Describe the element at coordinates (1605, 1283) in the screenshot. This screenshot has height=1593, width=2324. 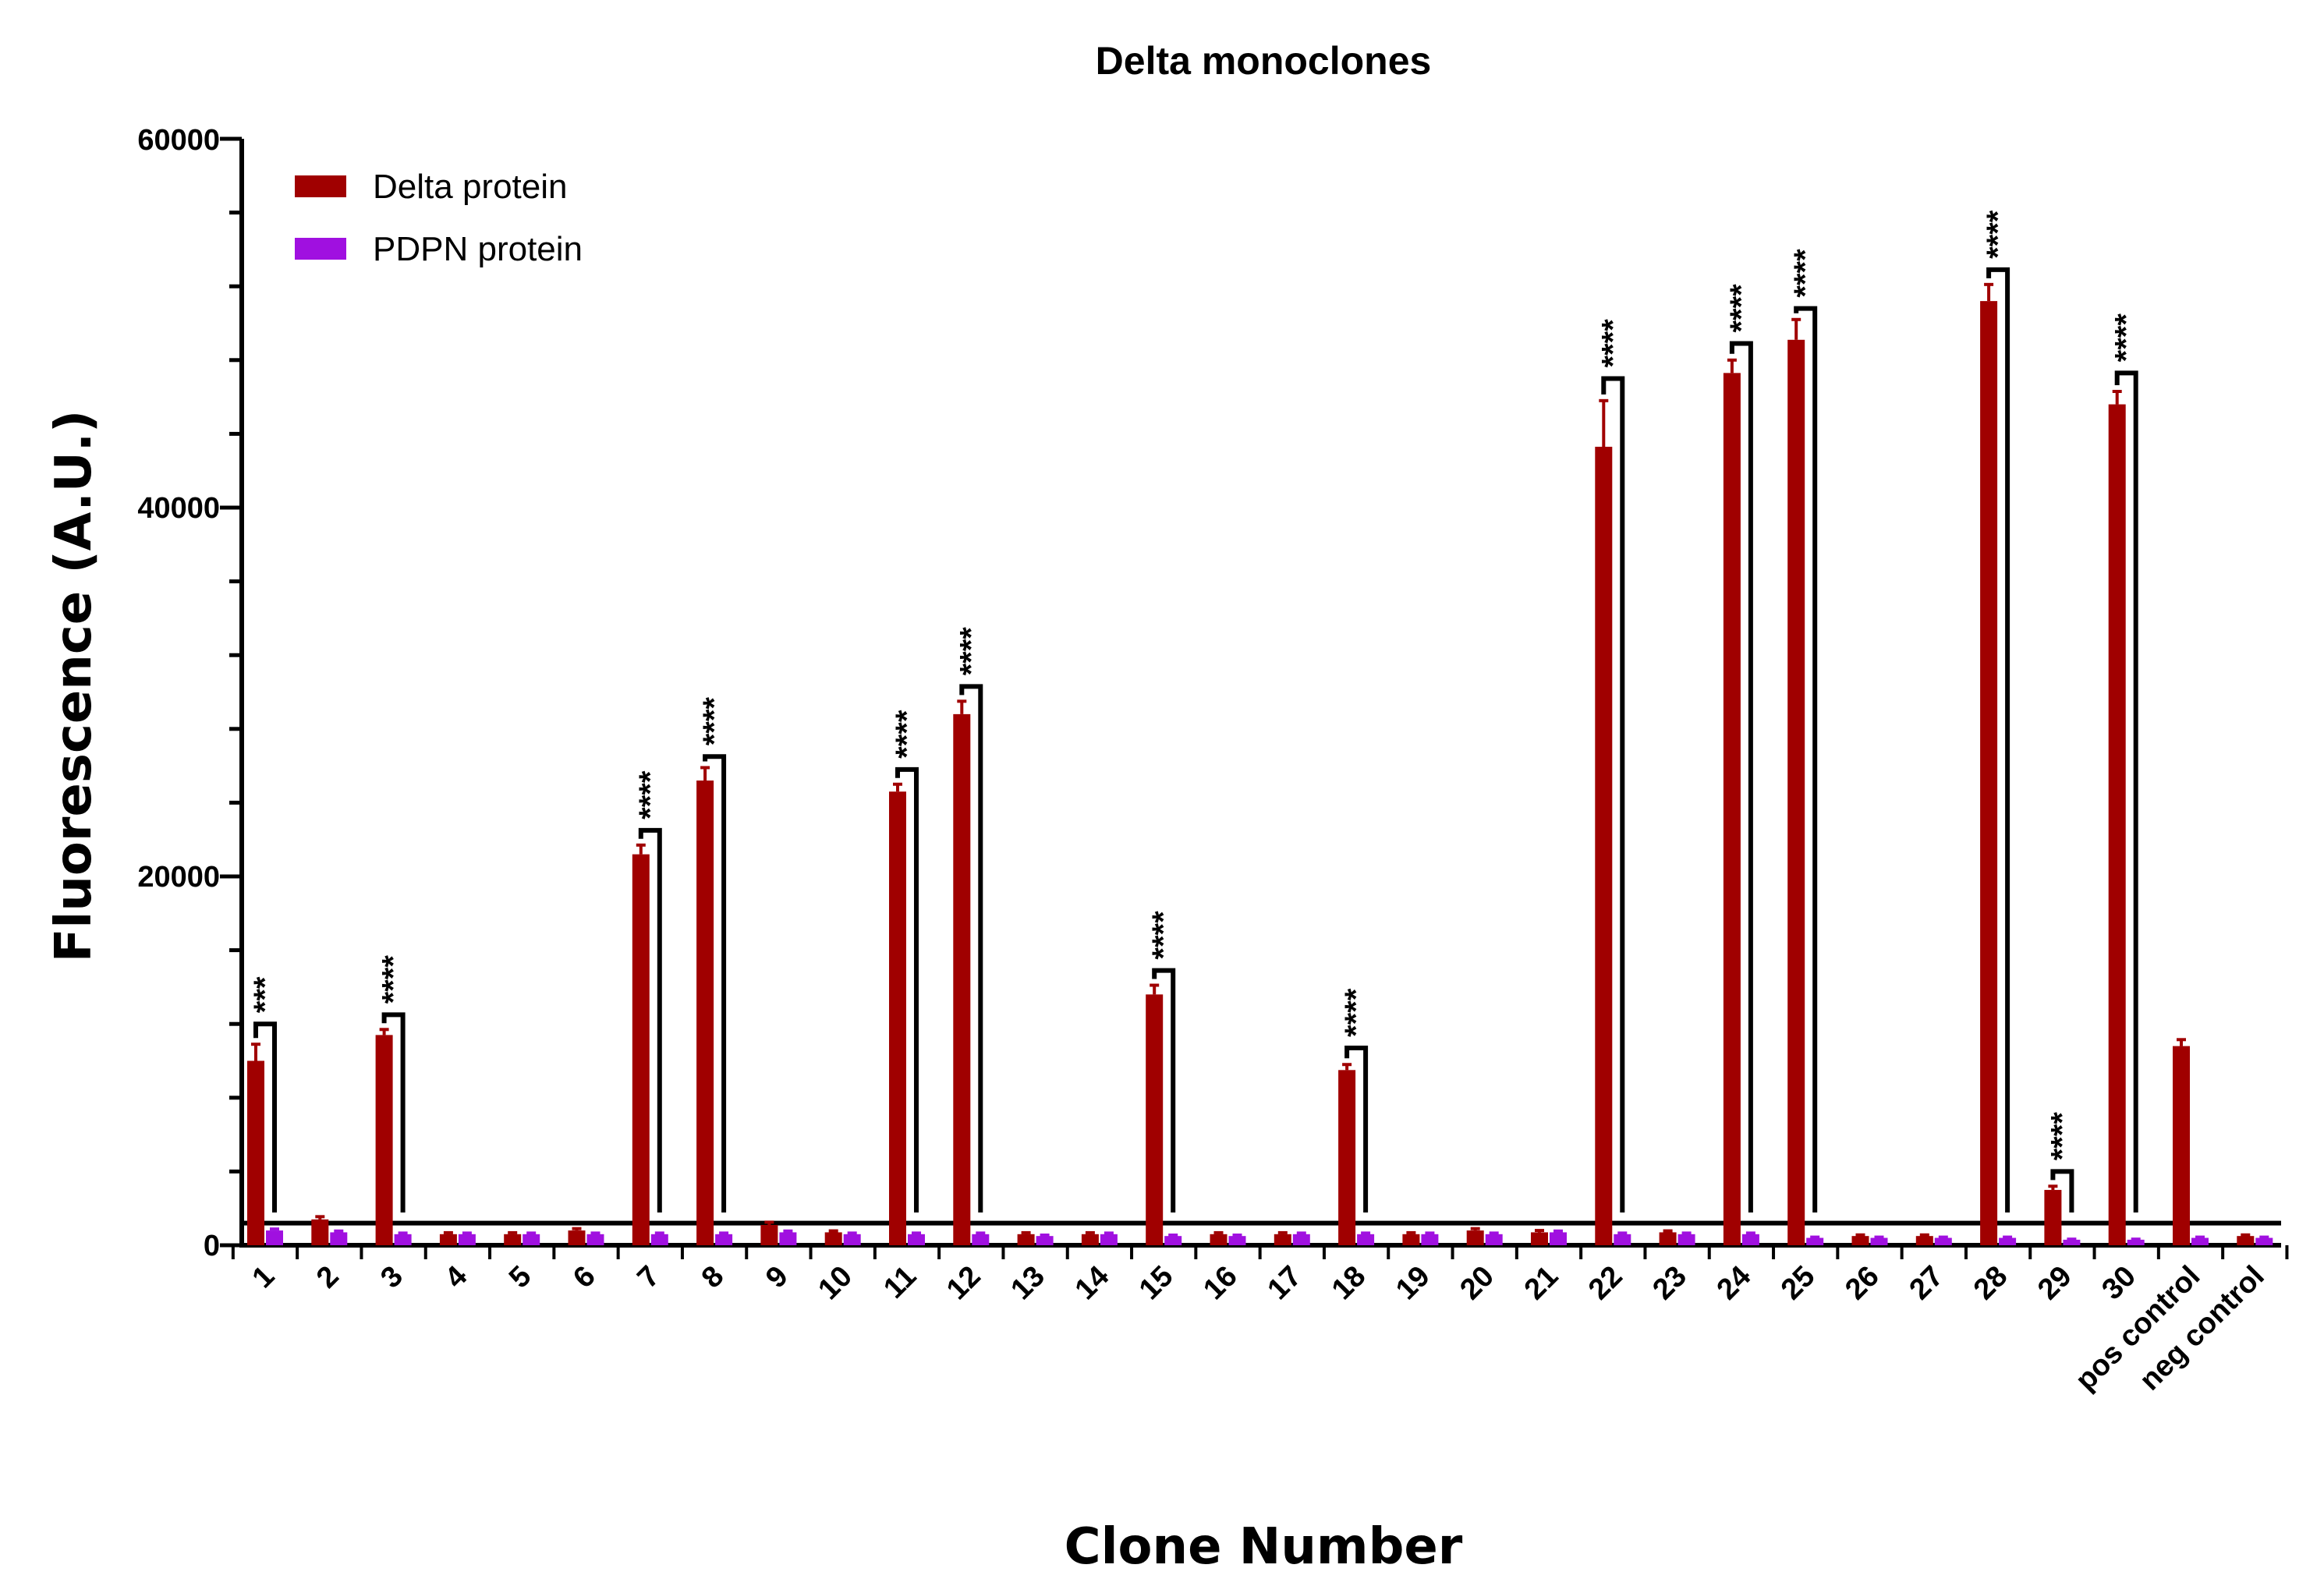
I see `x-tick-label: 22` at that location.